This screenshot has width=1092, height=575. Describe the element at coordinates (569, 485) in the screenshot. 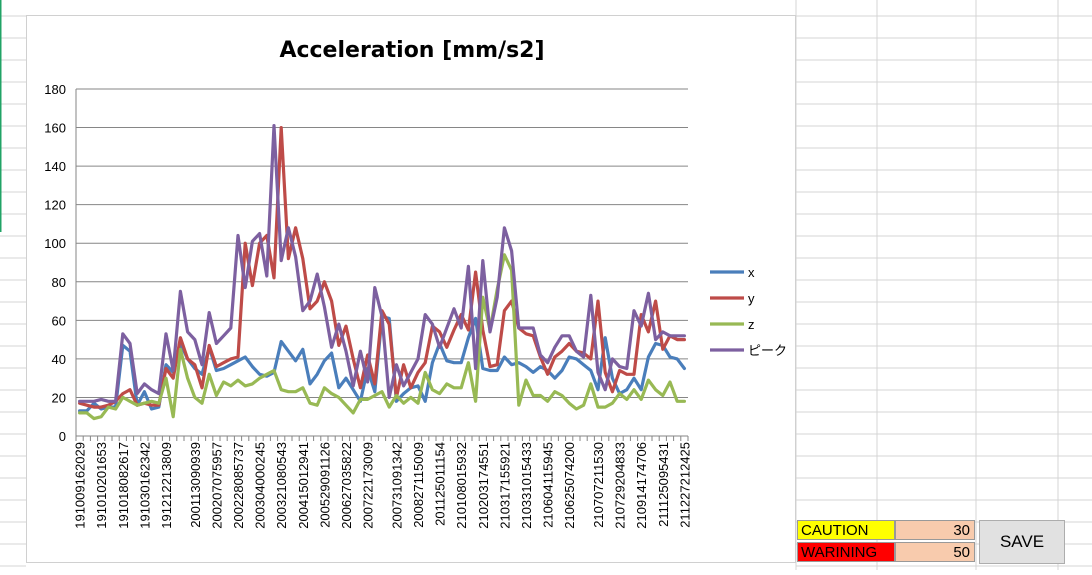

I see `x-tick-label: 210625074200` at that location.